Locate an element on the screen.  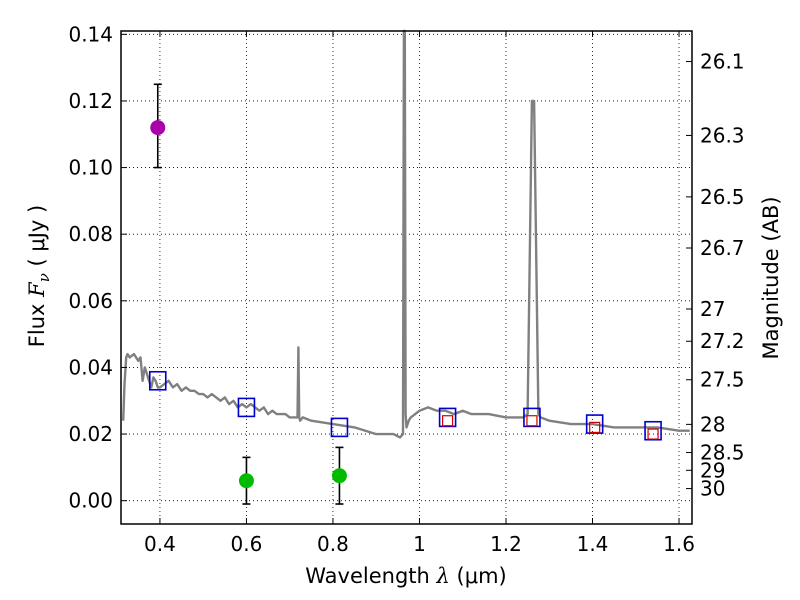
y-tick-label: 0.14 is located at coordinates (90, 34).